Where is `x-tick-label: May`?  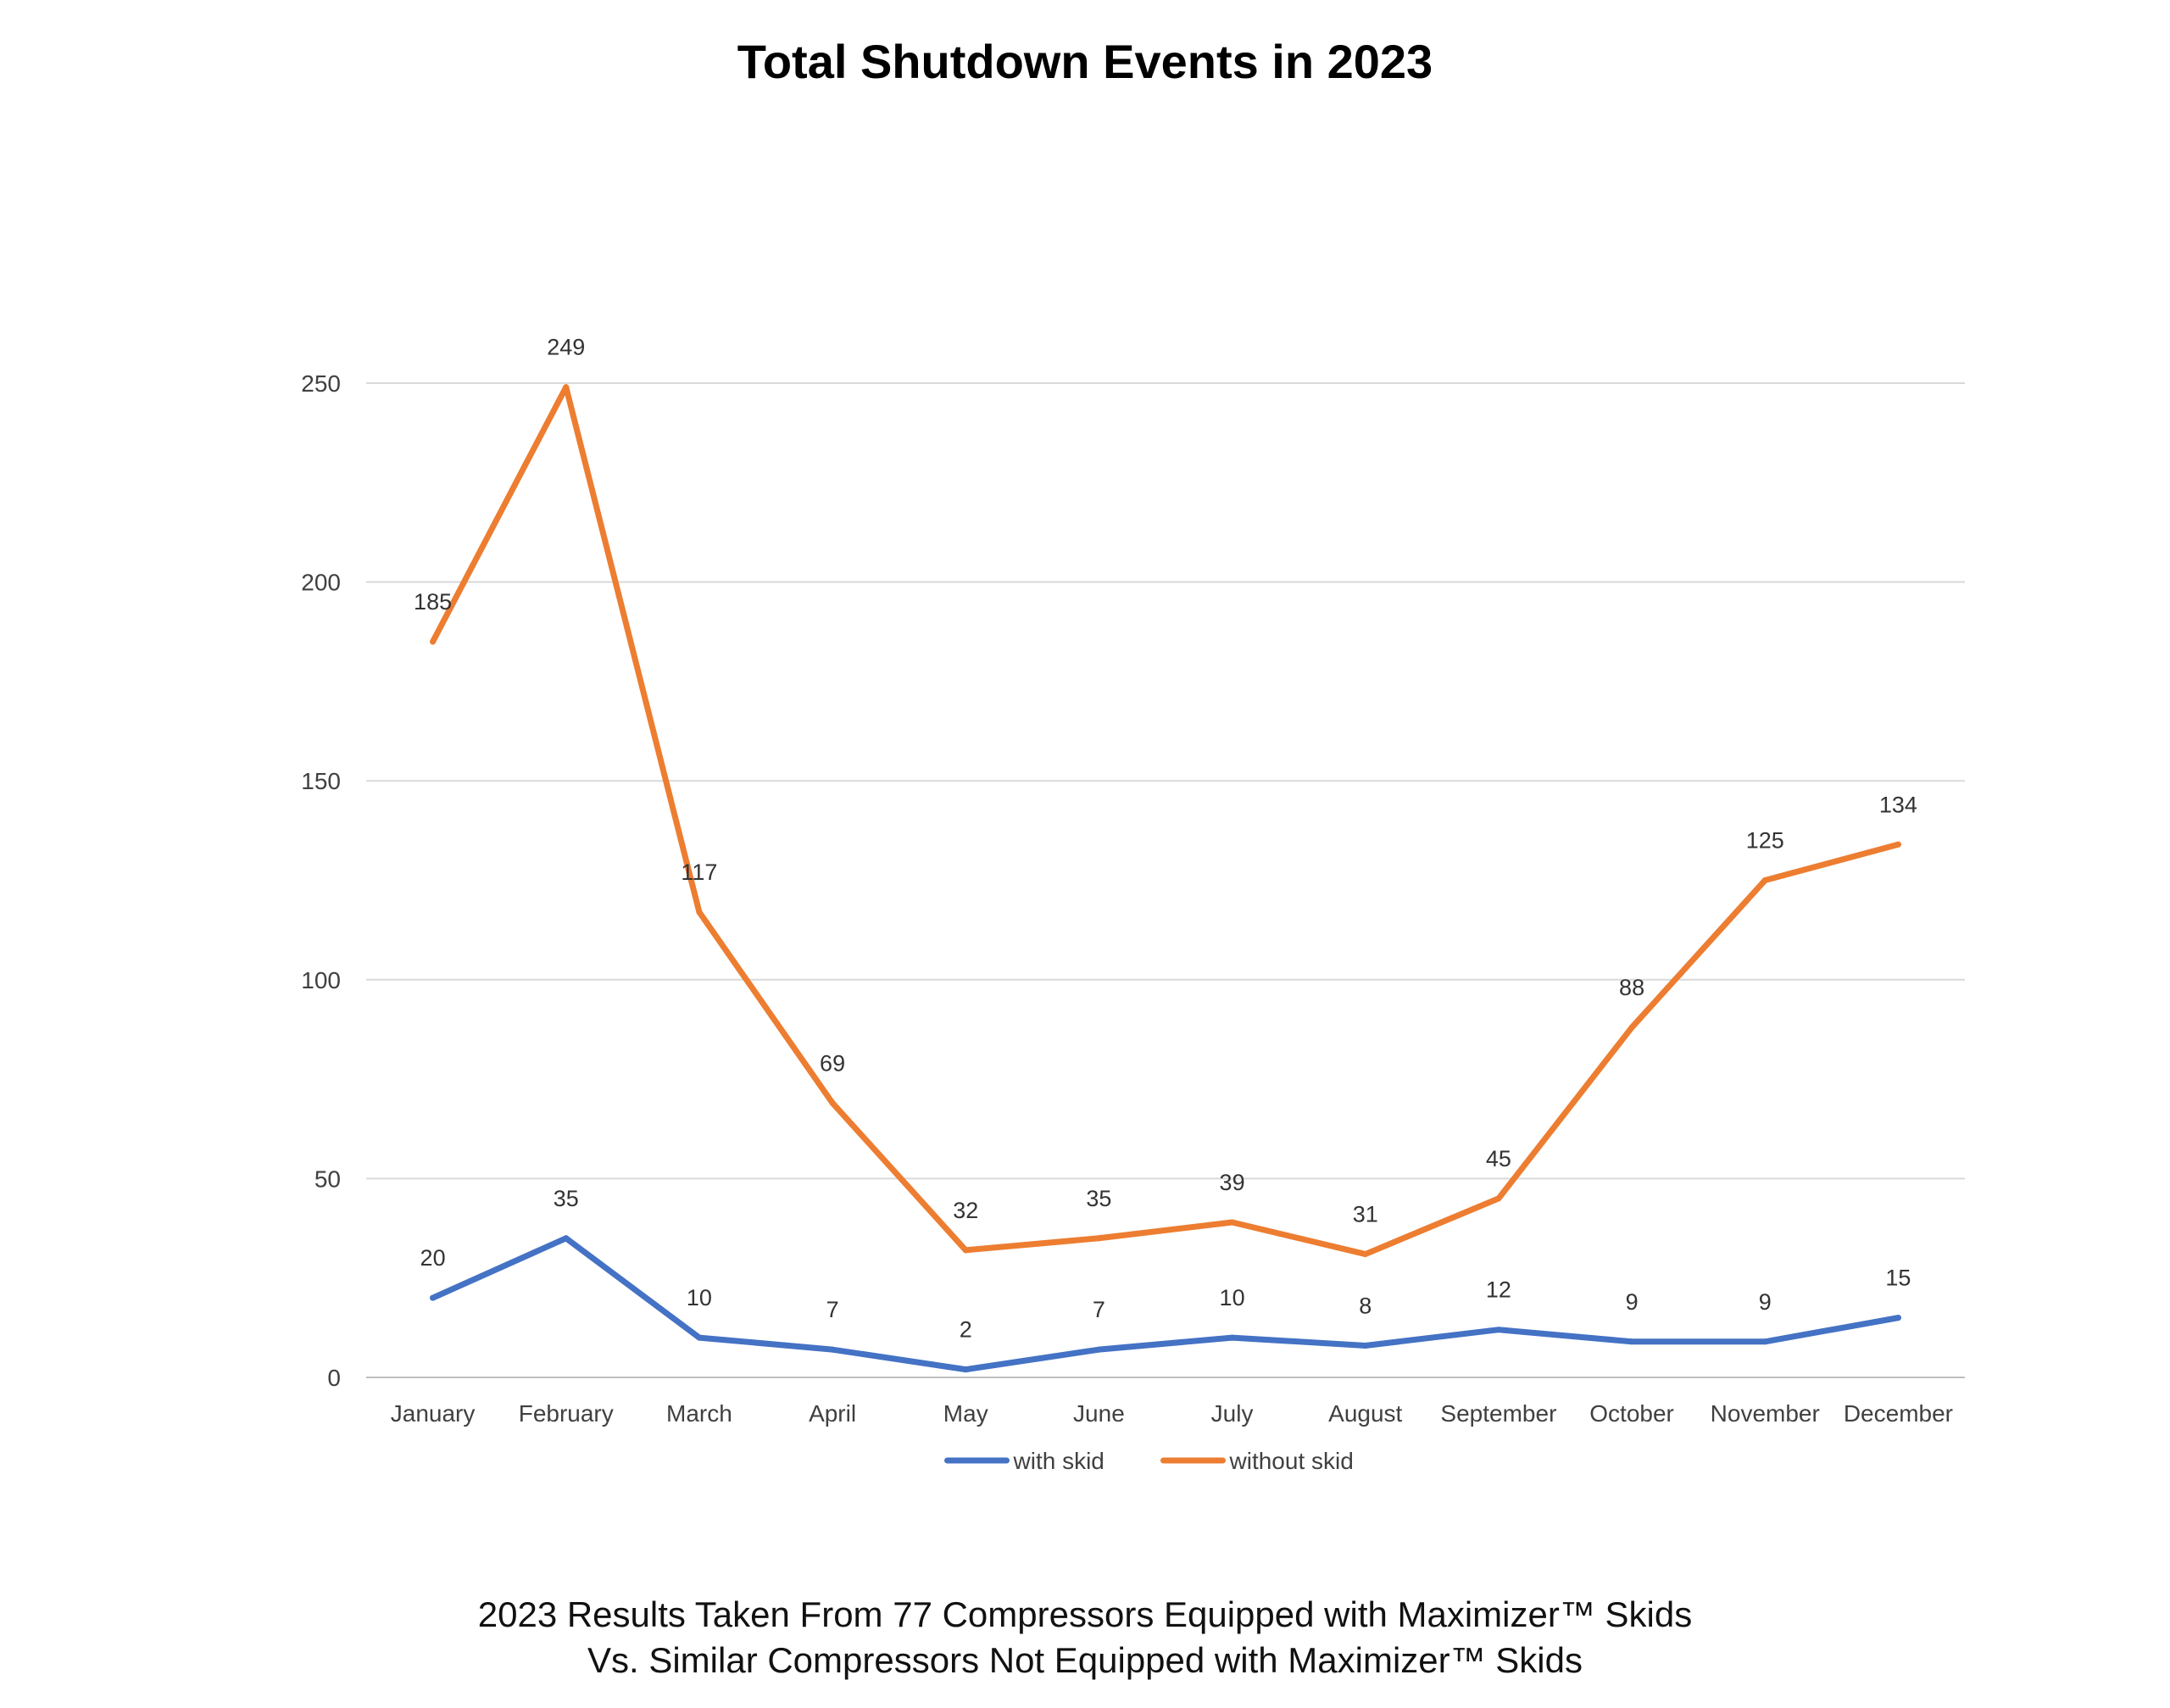
x-tick-label: May is located at coordinates (965, 1413).